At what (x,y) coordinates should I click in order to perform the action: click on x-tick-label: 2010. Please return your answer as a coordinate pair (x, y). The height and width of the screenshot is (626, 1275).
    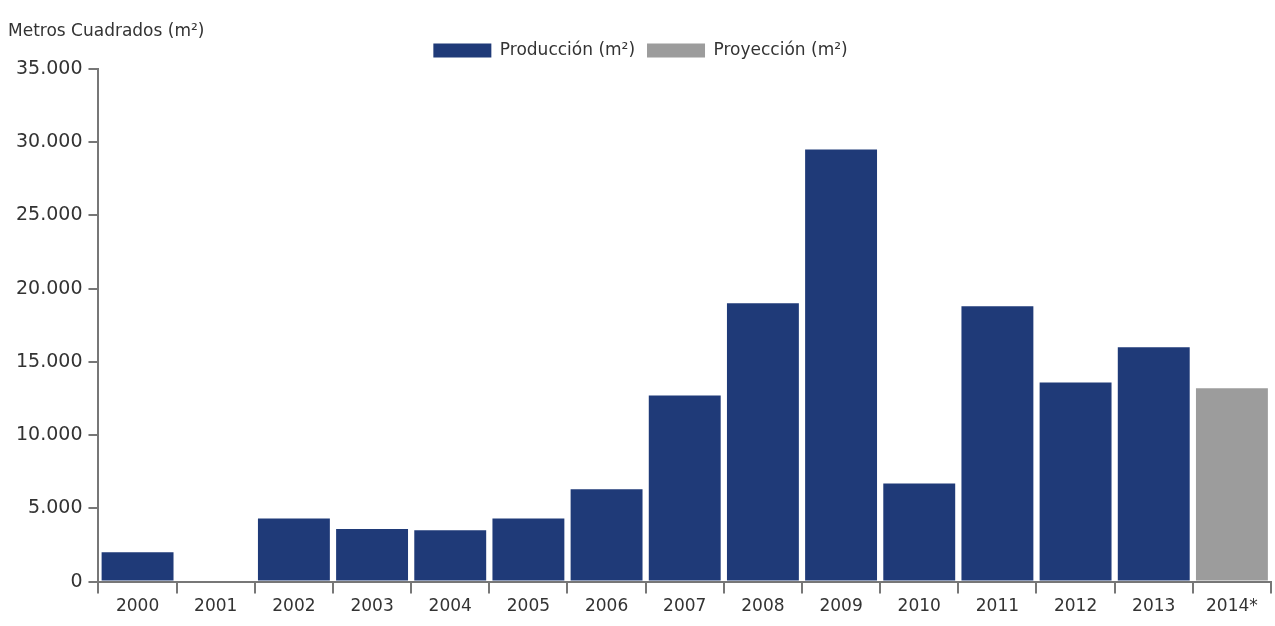
    Looking at the image, I should click on (919, 605).